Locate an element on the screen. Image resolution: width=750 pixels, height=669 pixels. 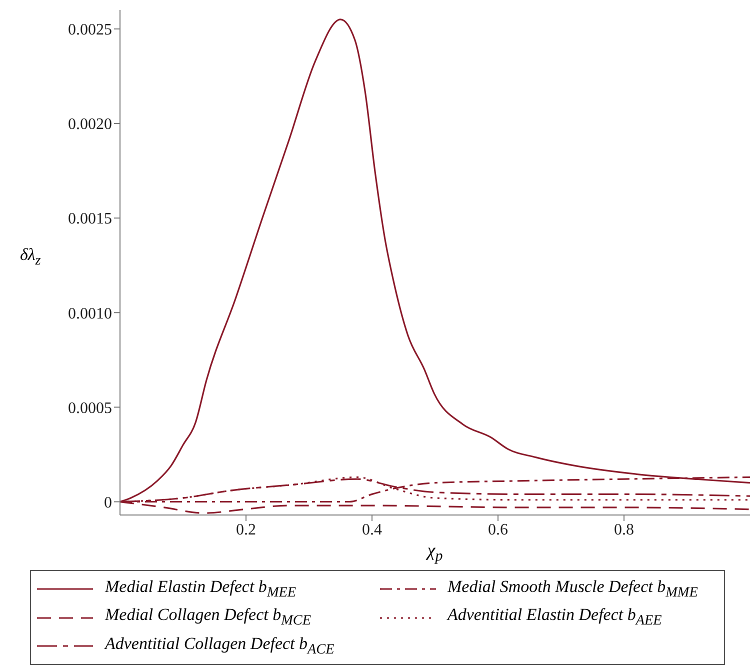
y-tick-label: 0.0005 is located at coordinates (90, 408).